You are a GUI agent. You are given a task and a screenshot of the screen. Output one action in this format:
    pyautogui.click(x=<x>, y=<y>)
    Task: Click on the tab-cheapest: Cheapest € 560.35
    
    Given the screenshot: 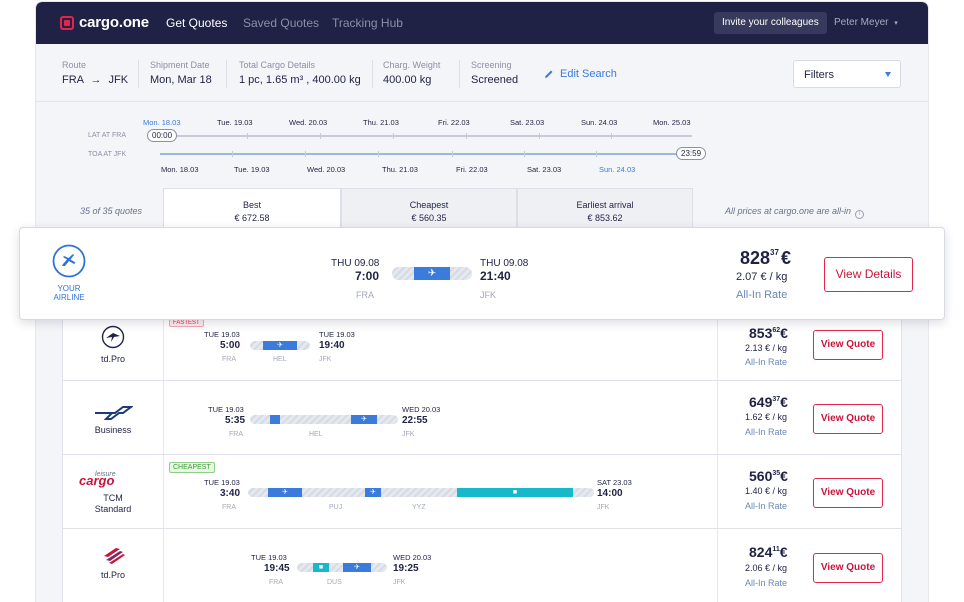 What is the action you would take?
    pyautogui.click(x=429, y=210)
    